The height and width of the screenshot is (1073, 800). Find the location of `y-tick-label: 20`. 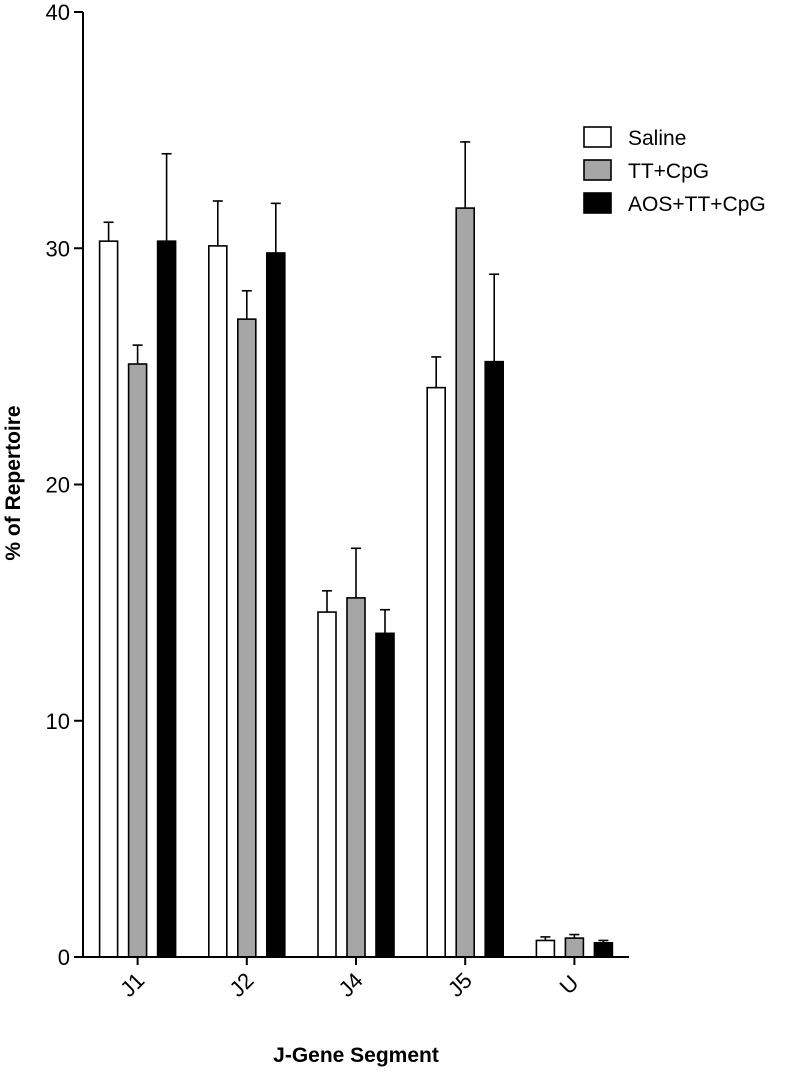

y-tick-label: 20 is located at coordinates (58, 485).